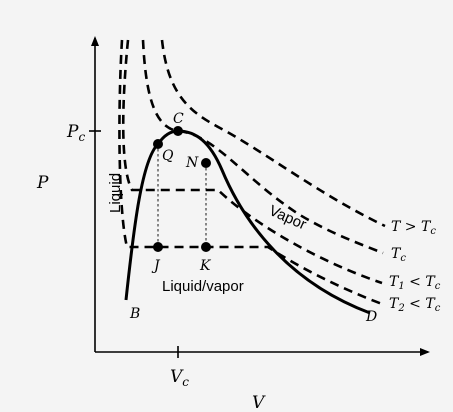 The height and width of the screenshot is (412, 453). I want to click on pc-label: Pc, so click(75, 133).